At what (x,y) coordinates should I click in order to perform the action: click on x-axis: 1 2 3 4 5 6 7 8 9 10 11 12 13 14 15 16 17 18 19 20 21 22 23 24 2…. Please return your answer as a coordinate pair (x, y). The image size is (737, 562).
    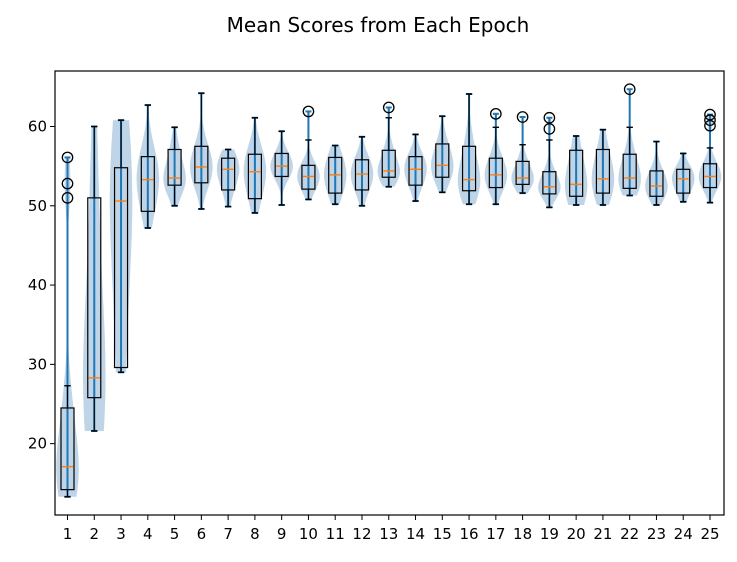
    Looking at the image, I should click on (391, 529).